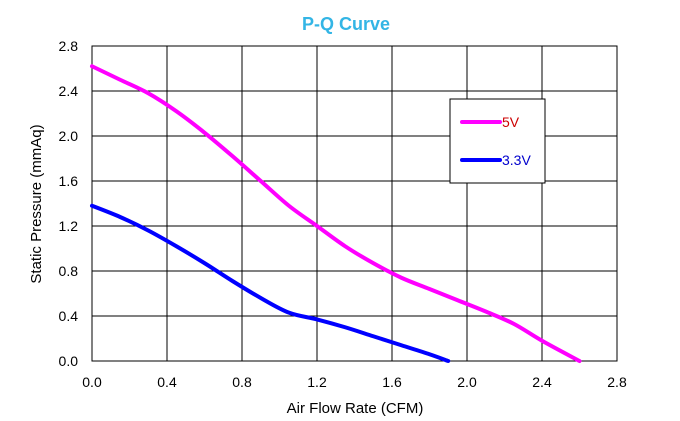 The height and width of the screenshot is (421, 680). Describe the element at coordinates (69, 226) in the screenshot. I see `y-tick-label: 1.2` at that location.